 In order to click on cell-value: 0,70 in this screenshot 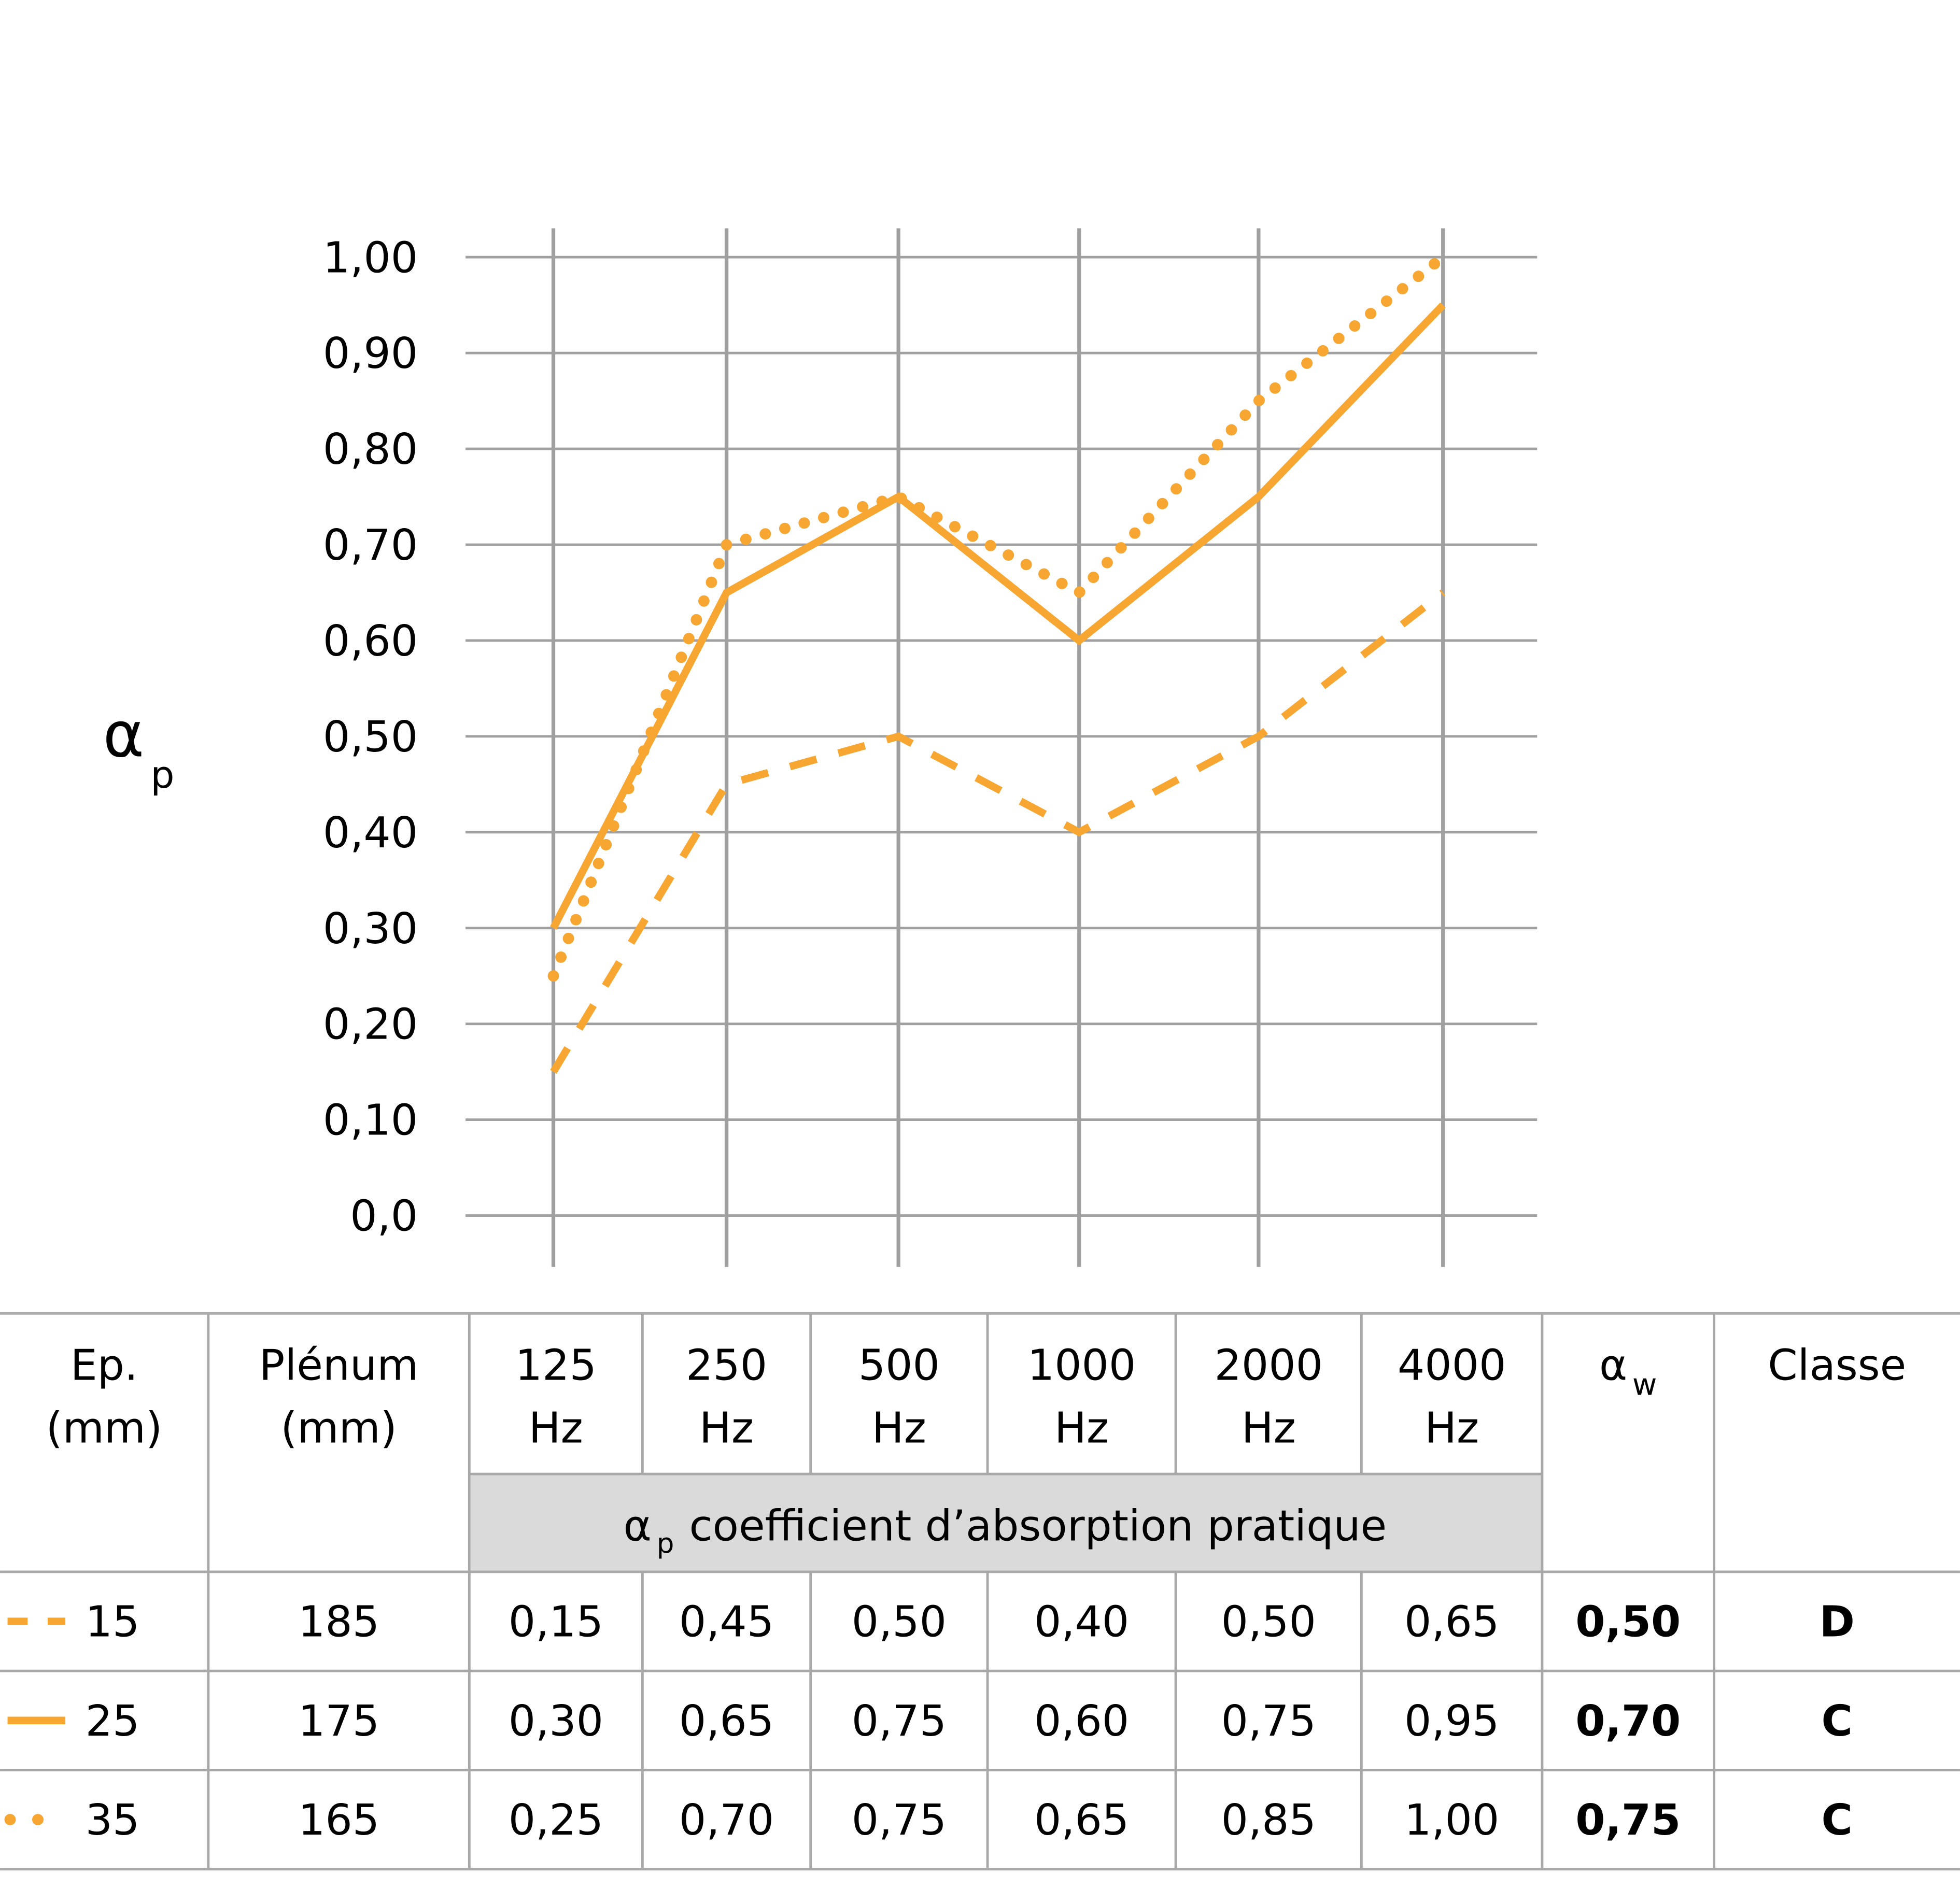, I will do `click(726, 1821)`.